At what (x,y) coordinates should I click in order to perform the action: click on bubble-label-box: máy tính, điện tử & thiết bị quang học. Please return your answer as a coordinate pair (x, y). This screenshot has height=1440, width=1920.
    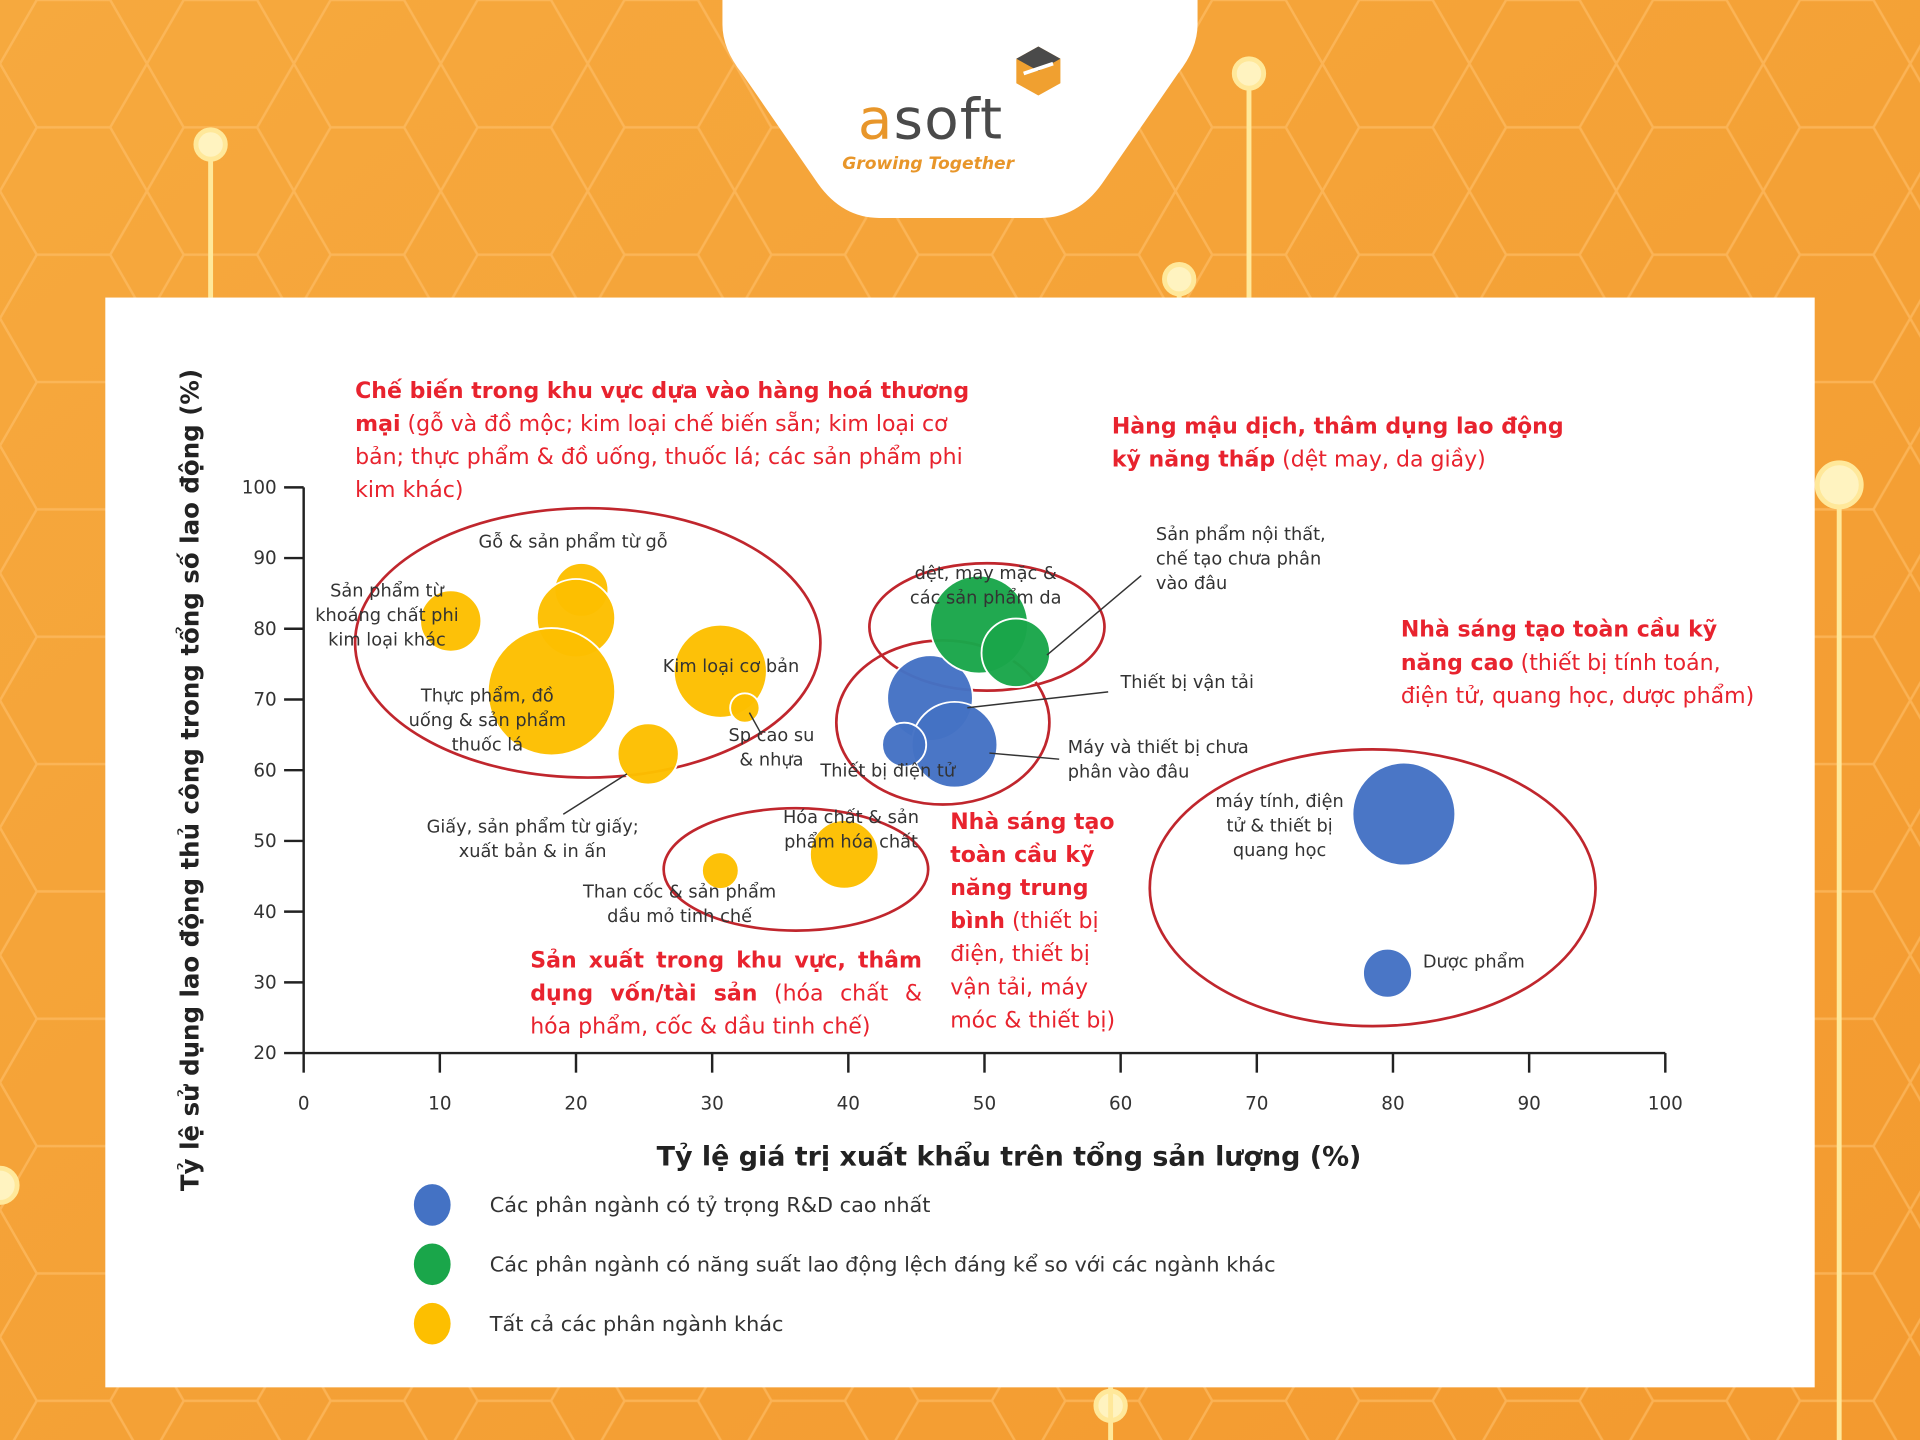
    Looking at the image, I should click on (1279, 826).